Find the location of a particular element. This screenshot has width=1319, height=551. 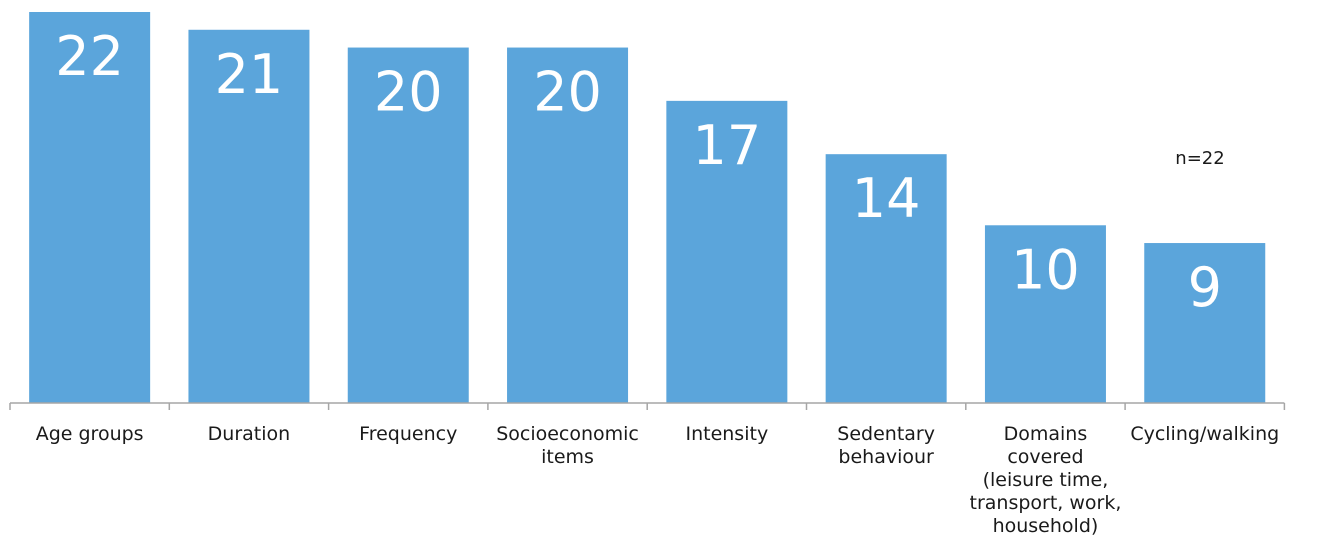

sample-size-note: n=22 is located at coordinates (1199, 158).